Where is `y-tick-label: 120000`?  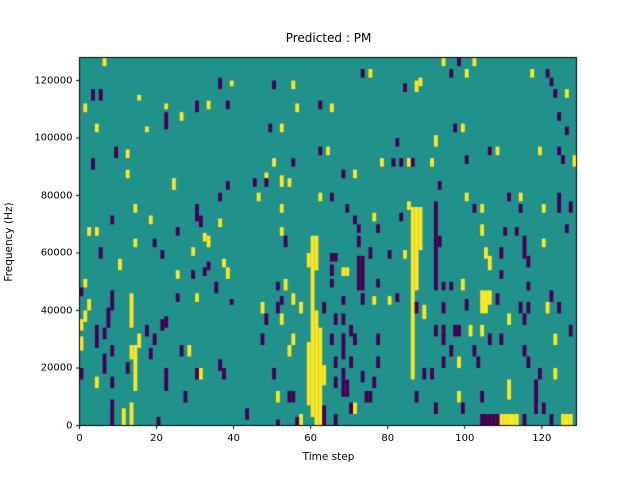 y-tick-label: 120000 is located at coordinates (53, 80).